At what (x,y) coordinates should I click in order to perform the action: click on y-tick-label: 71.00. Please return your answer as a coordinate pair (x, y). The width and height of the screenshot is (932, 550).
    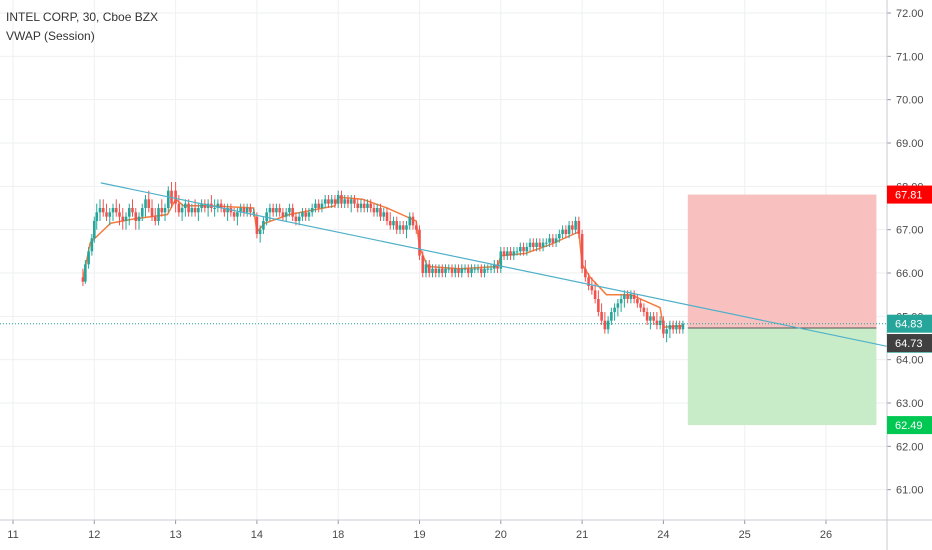
    Looking at the image, I should click on (910, 57).